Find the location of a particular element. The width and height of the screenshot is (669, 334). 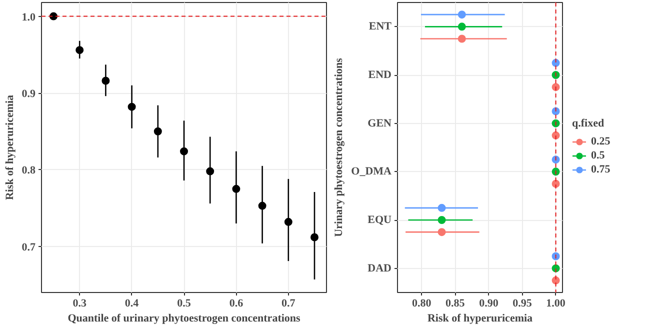

y-tick-label: 1.0 is located at coordinates (29, 17).